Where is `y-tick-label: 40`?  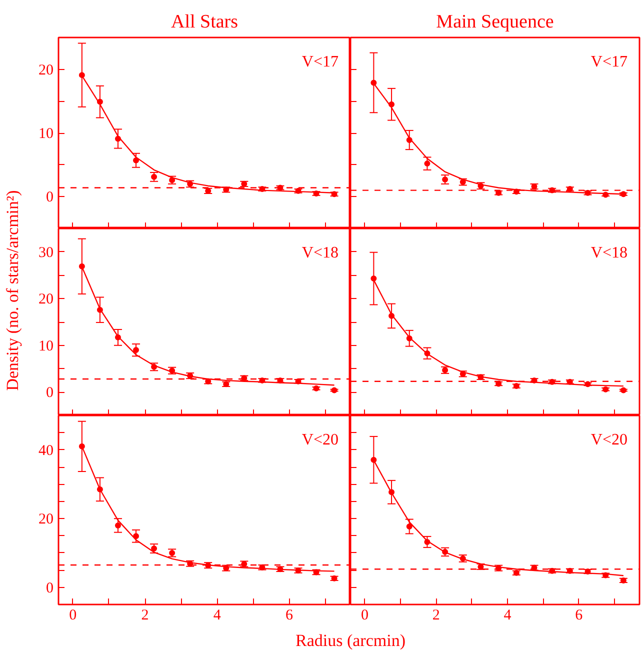
y-tick-label: 40 is located at coordinates (46, 450).